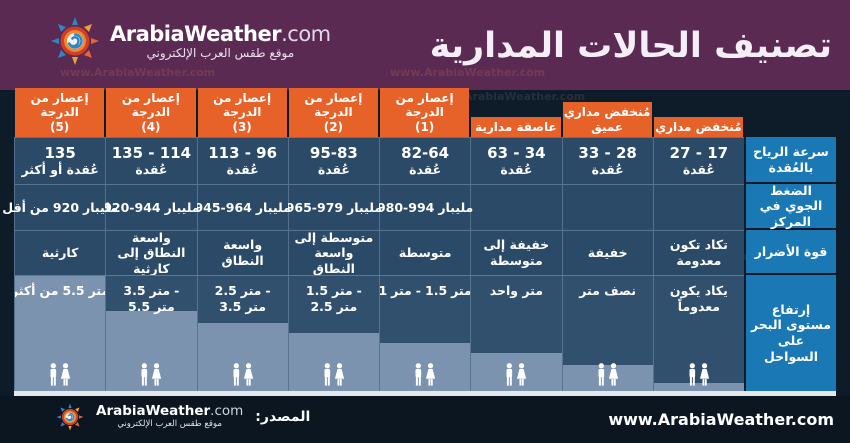 The width and height of the screenshot is (850, 443). What do you see at coordinates (169, 424) in the screenshot?
I see `footer-logo-tagline: موقع طقس العرب الإلكتروني` at bounding box center [169, 424].